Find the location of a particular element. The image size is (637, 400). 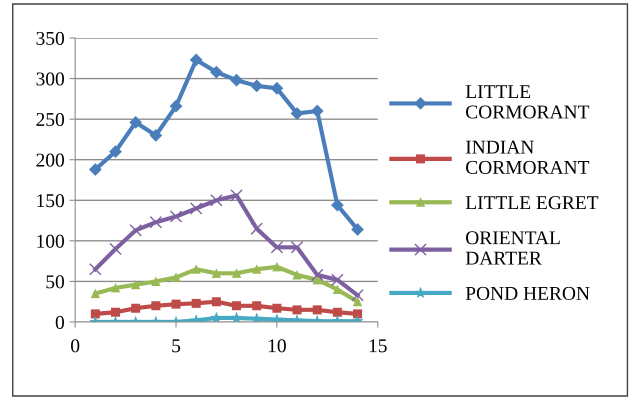

y-tick-label: 350 is located at coordinates (50, 38).